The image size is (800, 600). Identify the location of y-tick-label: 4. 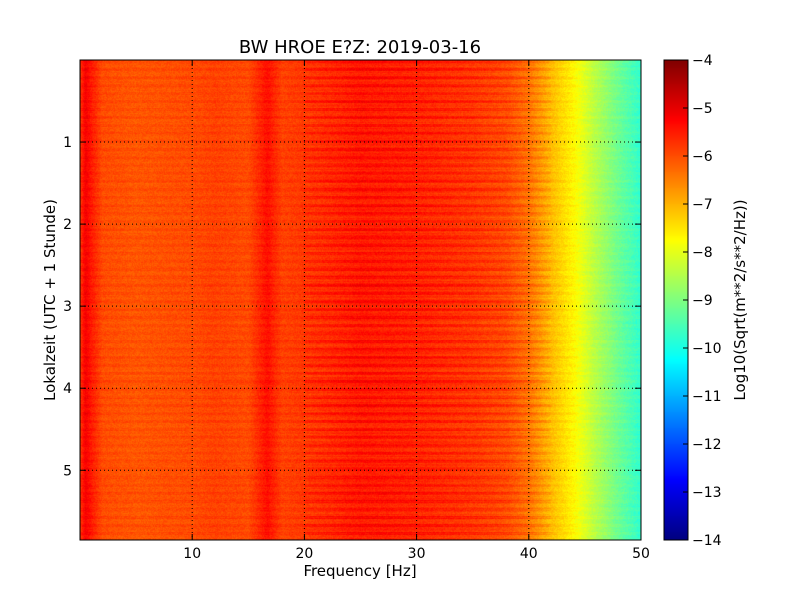
(67, 389).